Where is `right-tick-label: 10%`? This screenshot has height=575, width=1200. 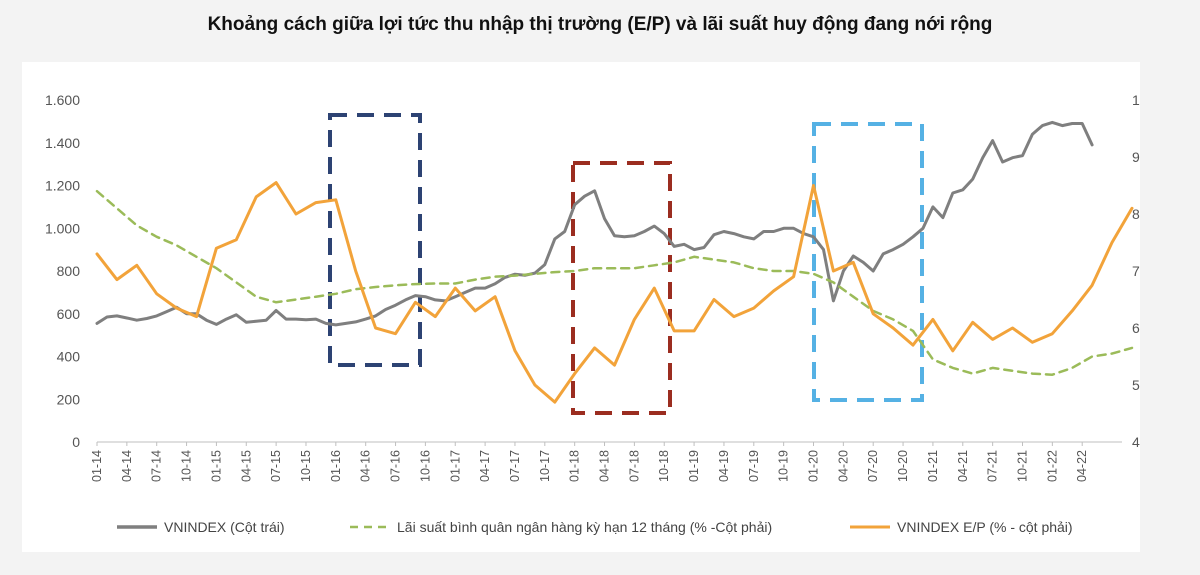
right-tick-label: 10% is located at coordinates (1136, 100).